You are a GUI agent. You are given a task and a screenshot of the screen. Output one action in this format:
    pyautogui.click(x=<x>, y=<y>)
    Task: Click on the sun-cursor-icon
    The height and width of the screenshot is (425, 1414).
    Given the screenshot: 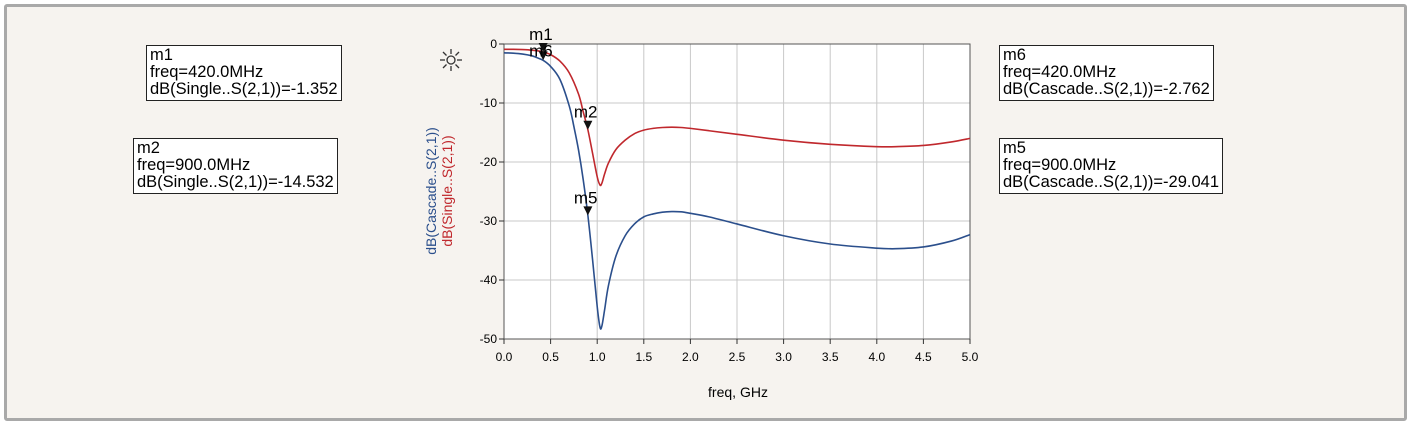 What is the action you would take?
    pyautogui.click(x=451, y=60)
    